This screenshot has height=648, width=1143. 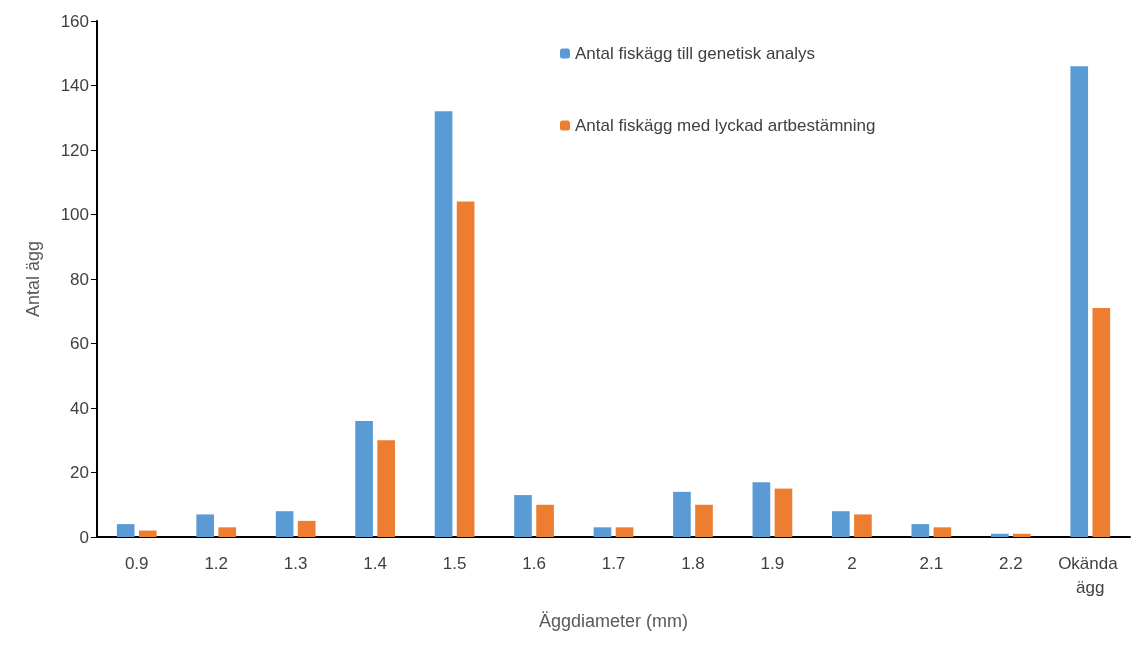 I want to click on y-tick-label: 20, so click(x=79, y=472).